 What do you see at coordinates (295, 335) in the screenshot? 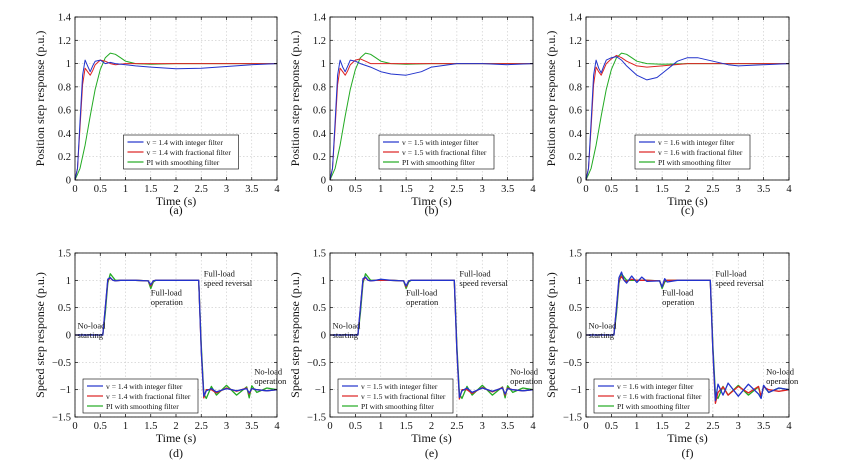
I see `y-axis-label: Speed step response (p.u.)` at bounding box center [295, 335].